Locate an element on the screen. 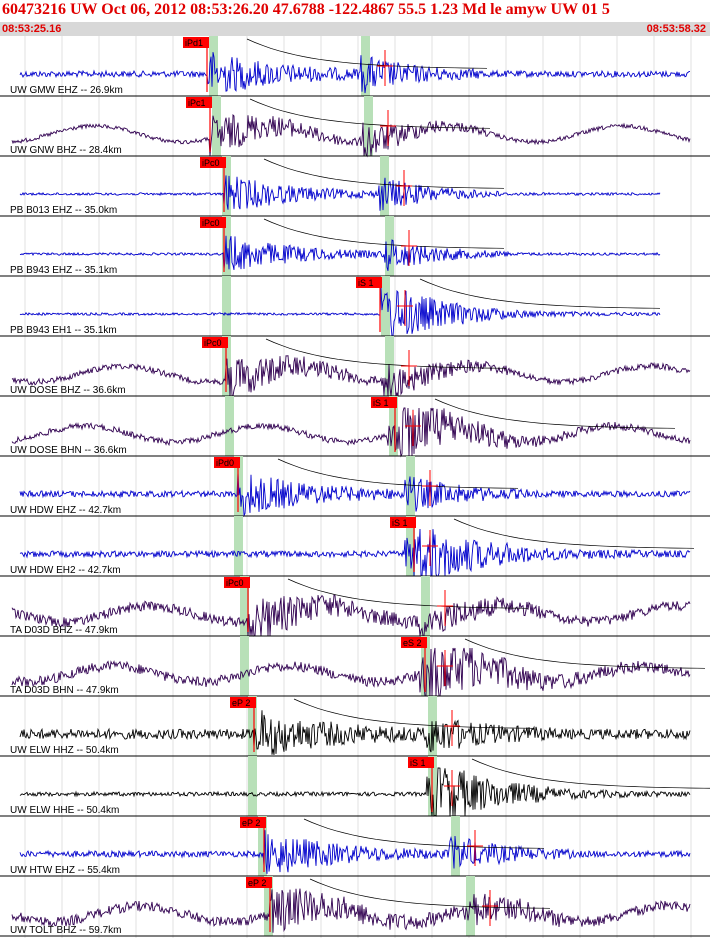 The width and height of the screenshot is (710, 938). pick-label: eS 2 is located at coordinates (412, 643).